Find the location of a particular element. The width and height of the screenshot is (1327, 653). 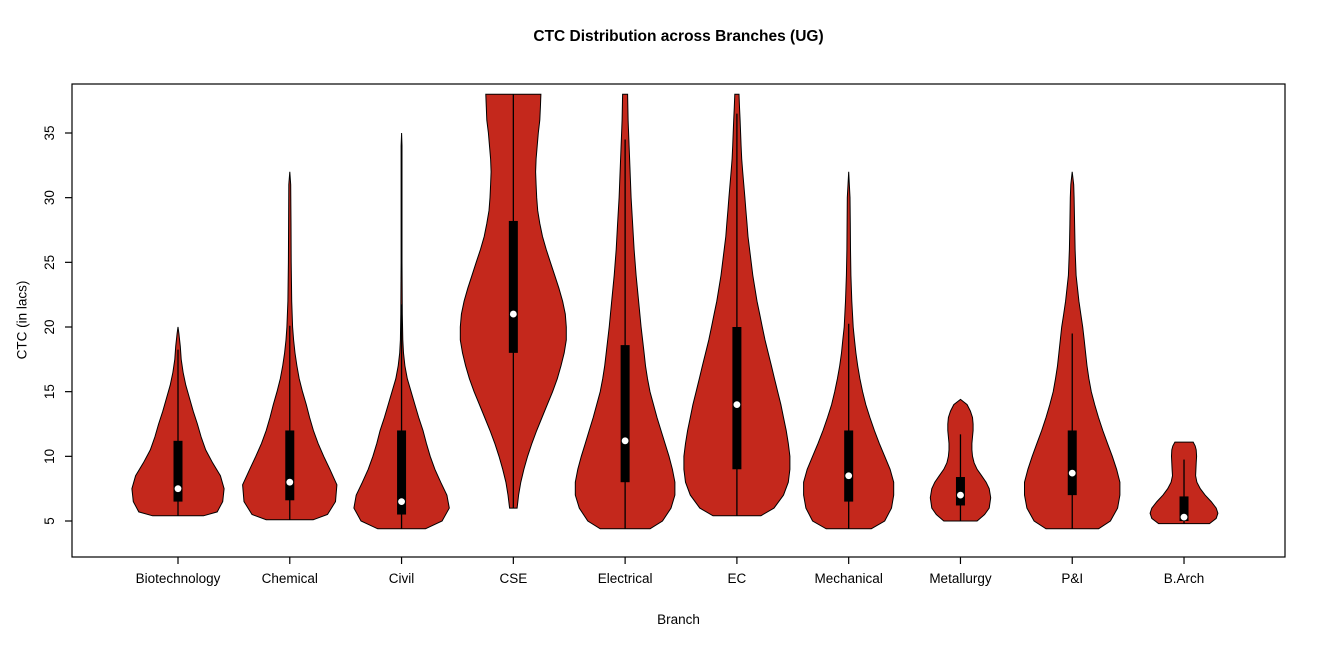

iqr-box-cse is located at coordinates (513, 286).